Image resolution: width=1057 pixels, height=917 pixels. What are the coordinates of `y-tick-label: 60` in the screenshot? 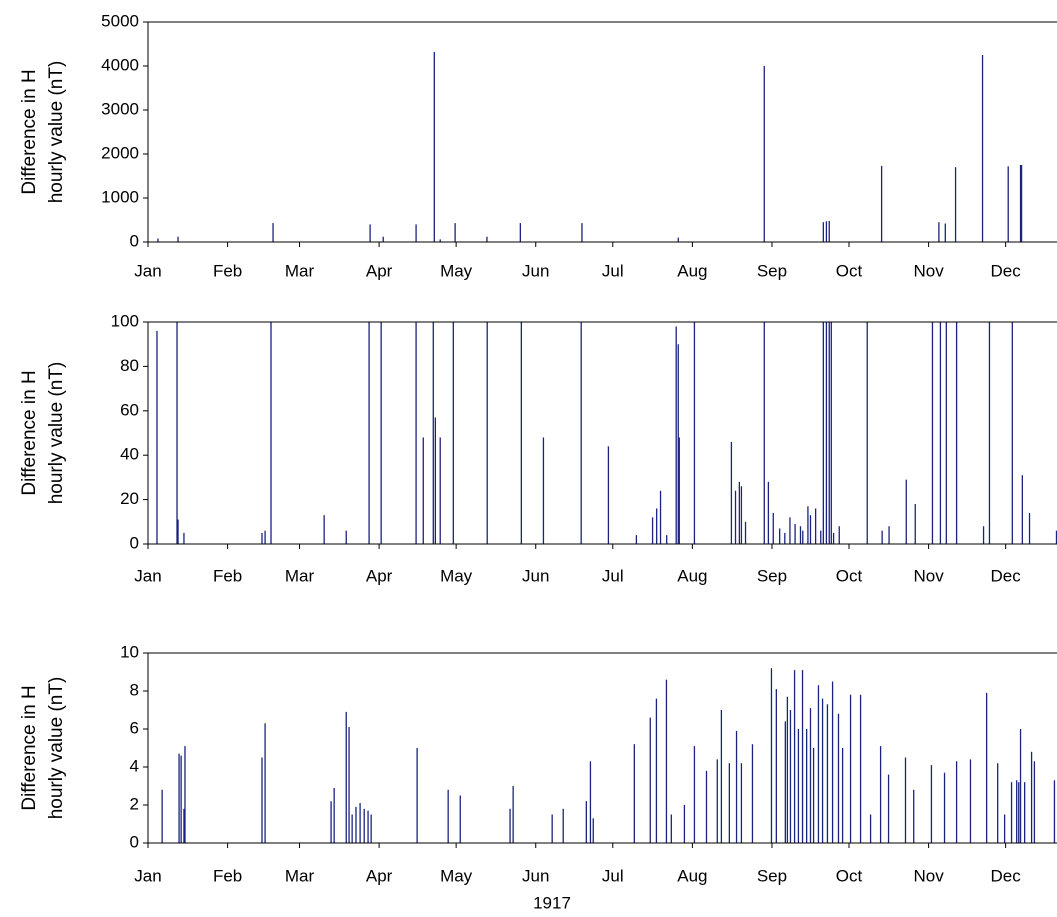 It's located at (129, 409).